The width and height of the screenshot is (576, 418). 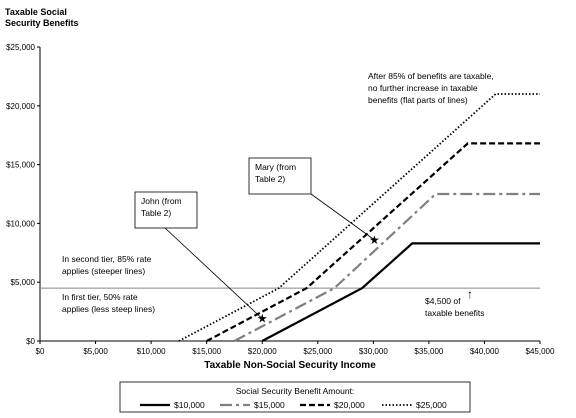 I want to click on john-label-box, so click(x=166, y=210).